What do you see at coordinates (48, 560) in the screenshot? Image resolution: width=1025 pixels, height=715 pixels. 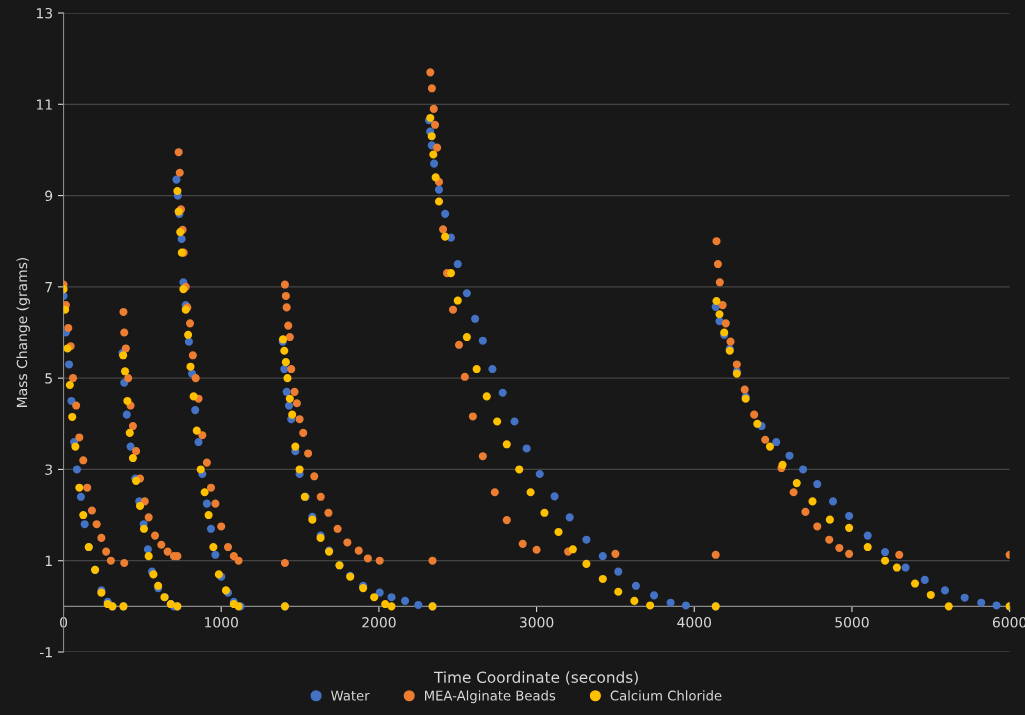 I see `y-tick-label: 1` at bounding box center [48, 560].